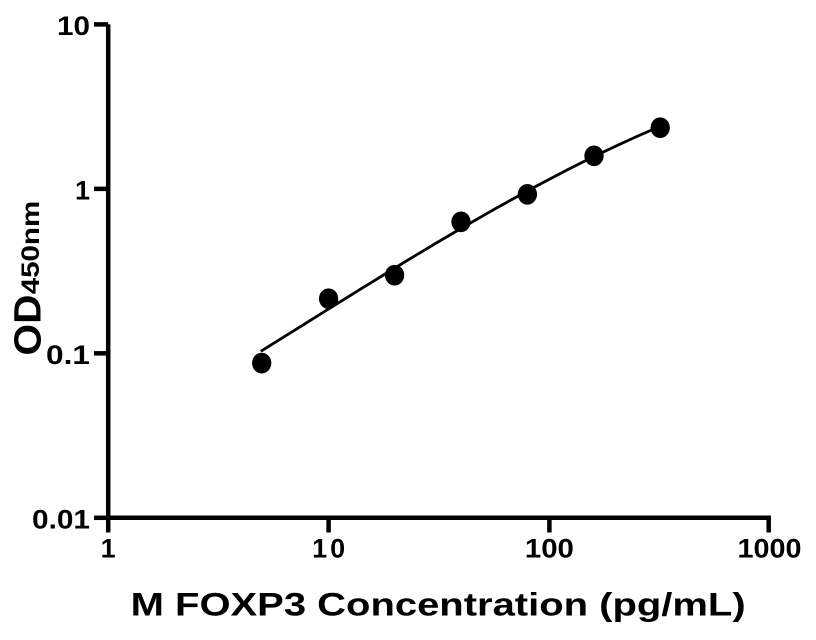  I want to click on svg-text: 450nm, so click(31, 248).